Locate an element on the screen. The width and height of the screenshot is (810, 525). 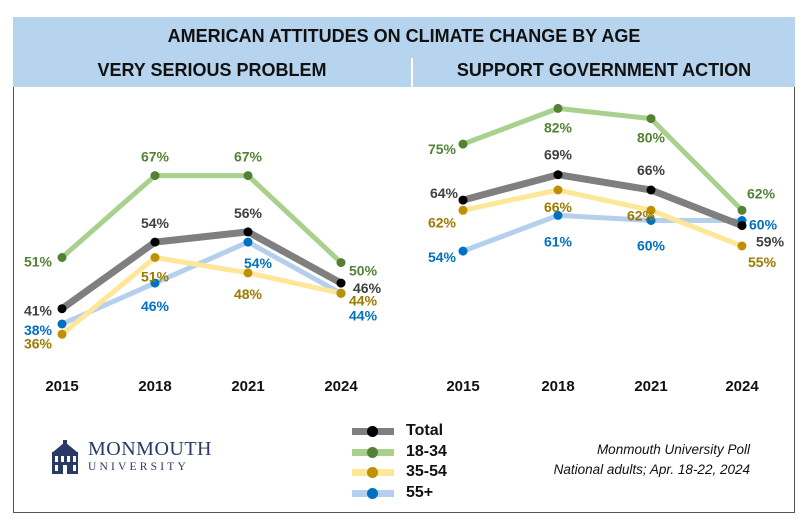
header-divider is located at coordinates (412, 72).